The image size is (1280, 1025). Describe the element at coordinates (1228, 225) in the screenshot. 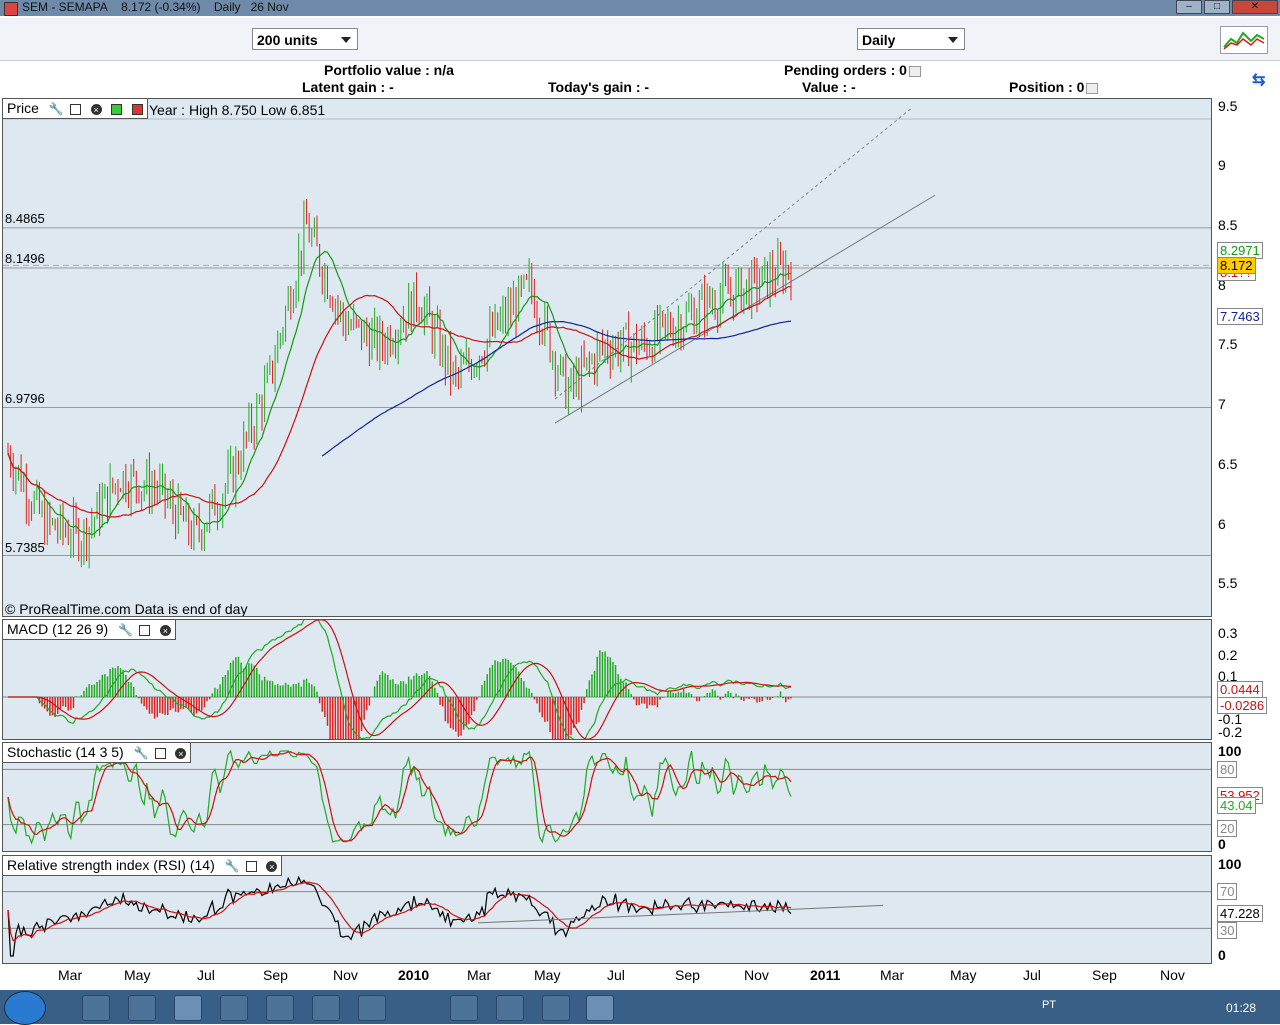

I see `y-tick: 8.5` at that location.